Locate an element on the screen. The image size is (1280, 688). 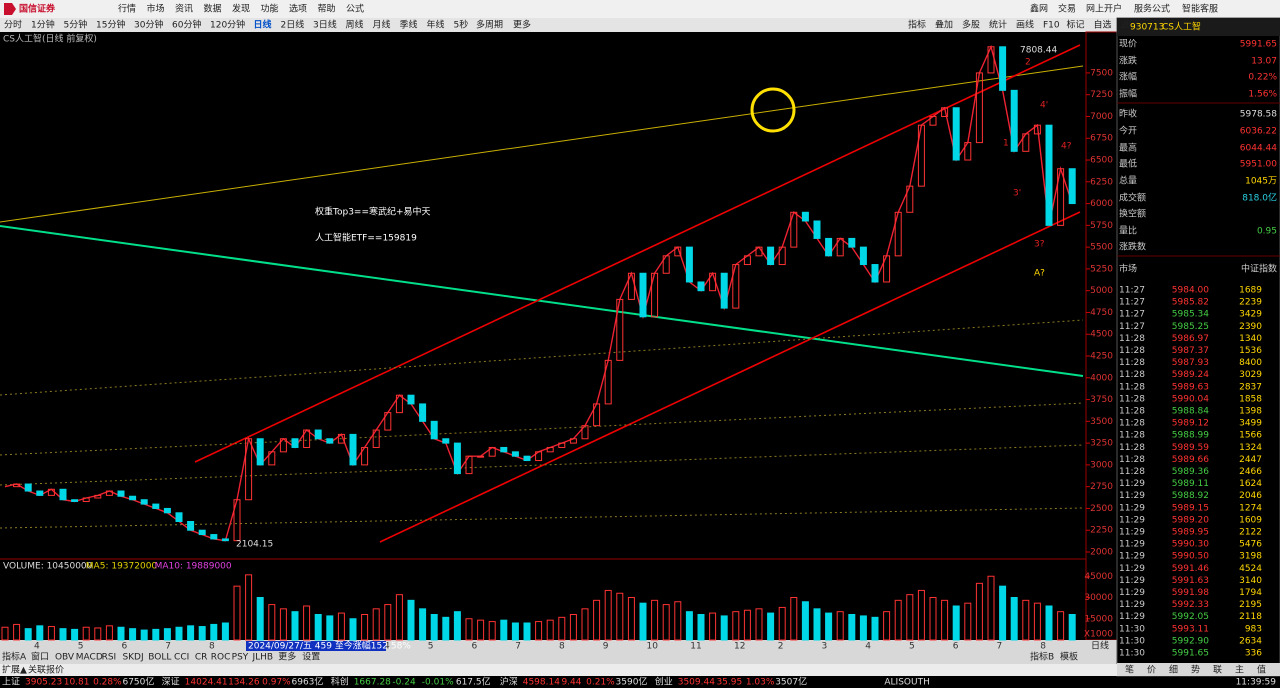
indicator-tab: CCI is located at coordinates (181, 658).